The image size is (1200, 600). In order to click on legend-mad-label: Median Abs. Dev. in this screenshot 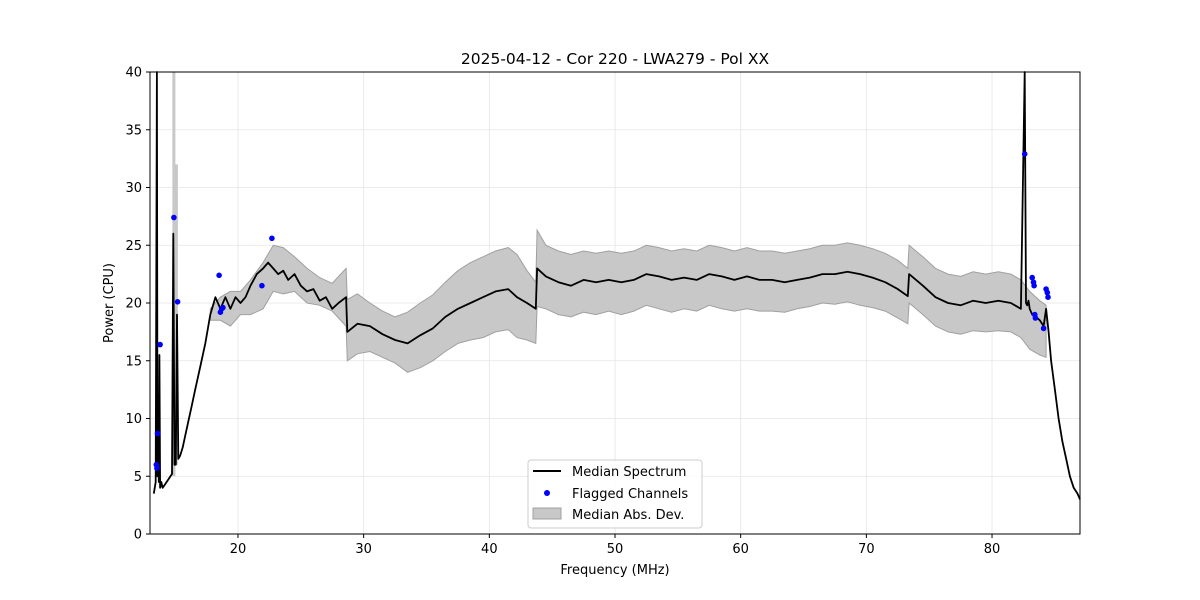, I will do `click(628, 515)`.